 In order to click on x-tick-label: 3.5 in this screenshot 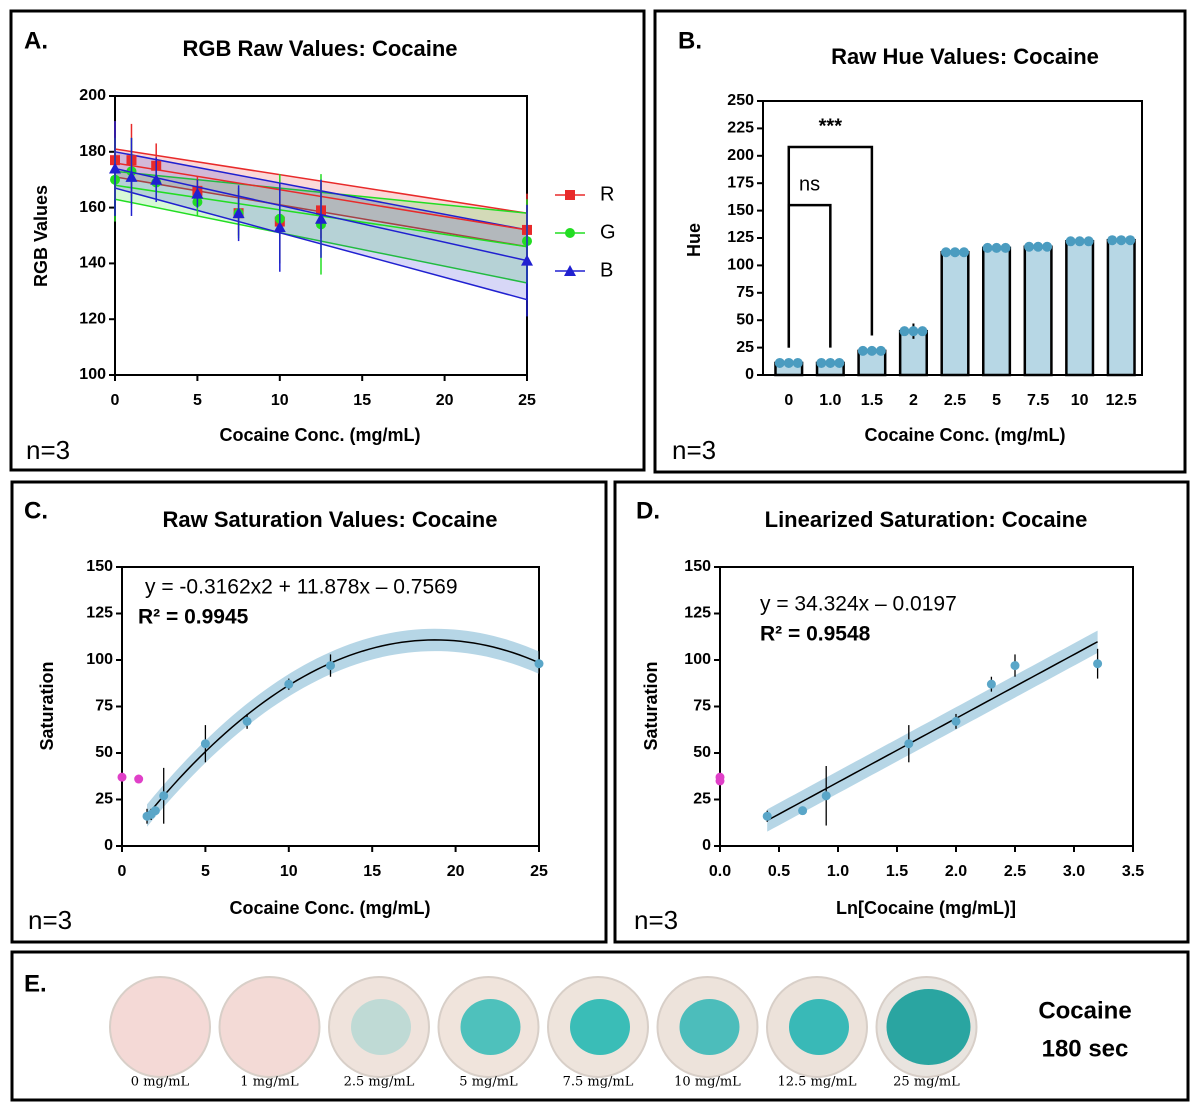, I will do `click(1133, 871)`.